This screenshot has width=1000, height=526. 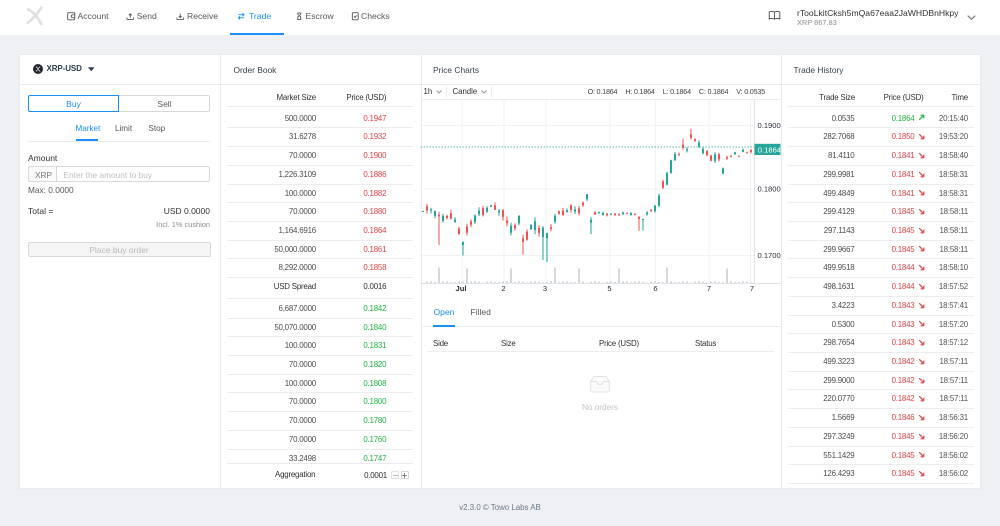 What do you see at coordinates (769, 189) in the screenshot?
I see `svg-text: 0.1800` at bounding box center [769, 189].